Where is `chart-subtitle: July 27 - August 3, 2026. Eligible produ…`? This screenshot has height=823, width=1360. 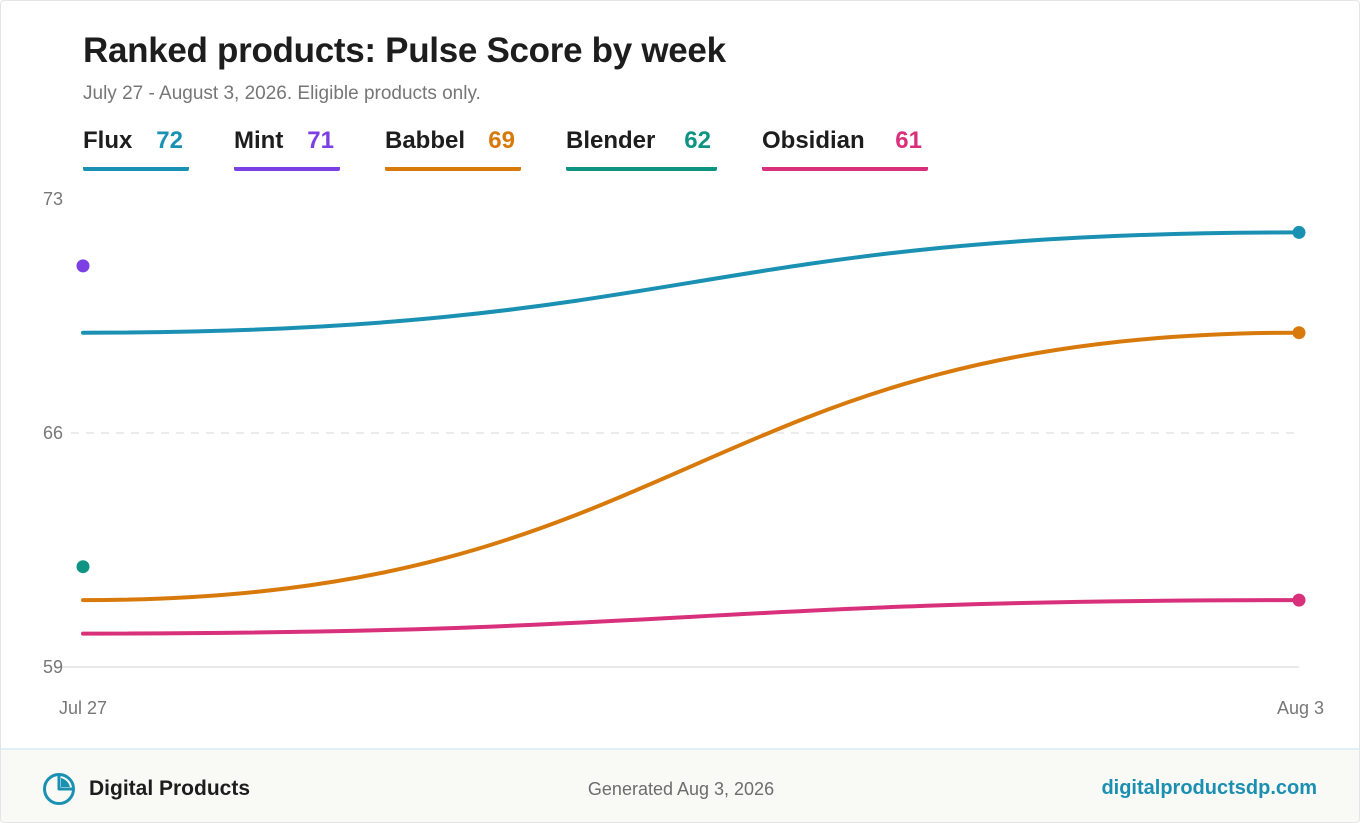
chart-subtitle: July 27 - August 3, 2026. Eligible produ… is located at coordinates (282, 93).